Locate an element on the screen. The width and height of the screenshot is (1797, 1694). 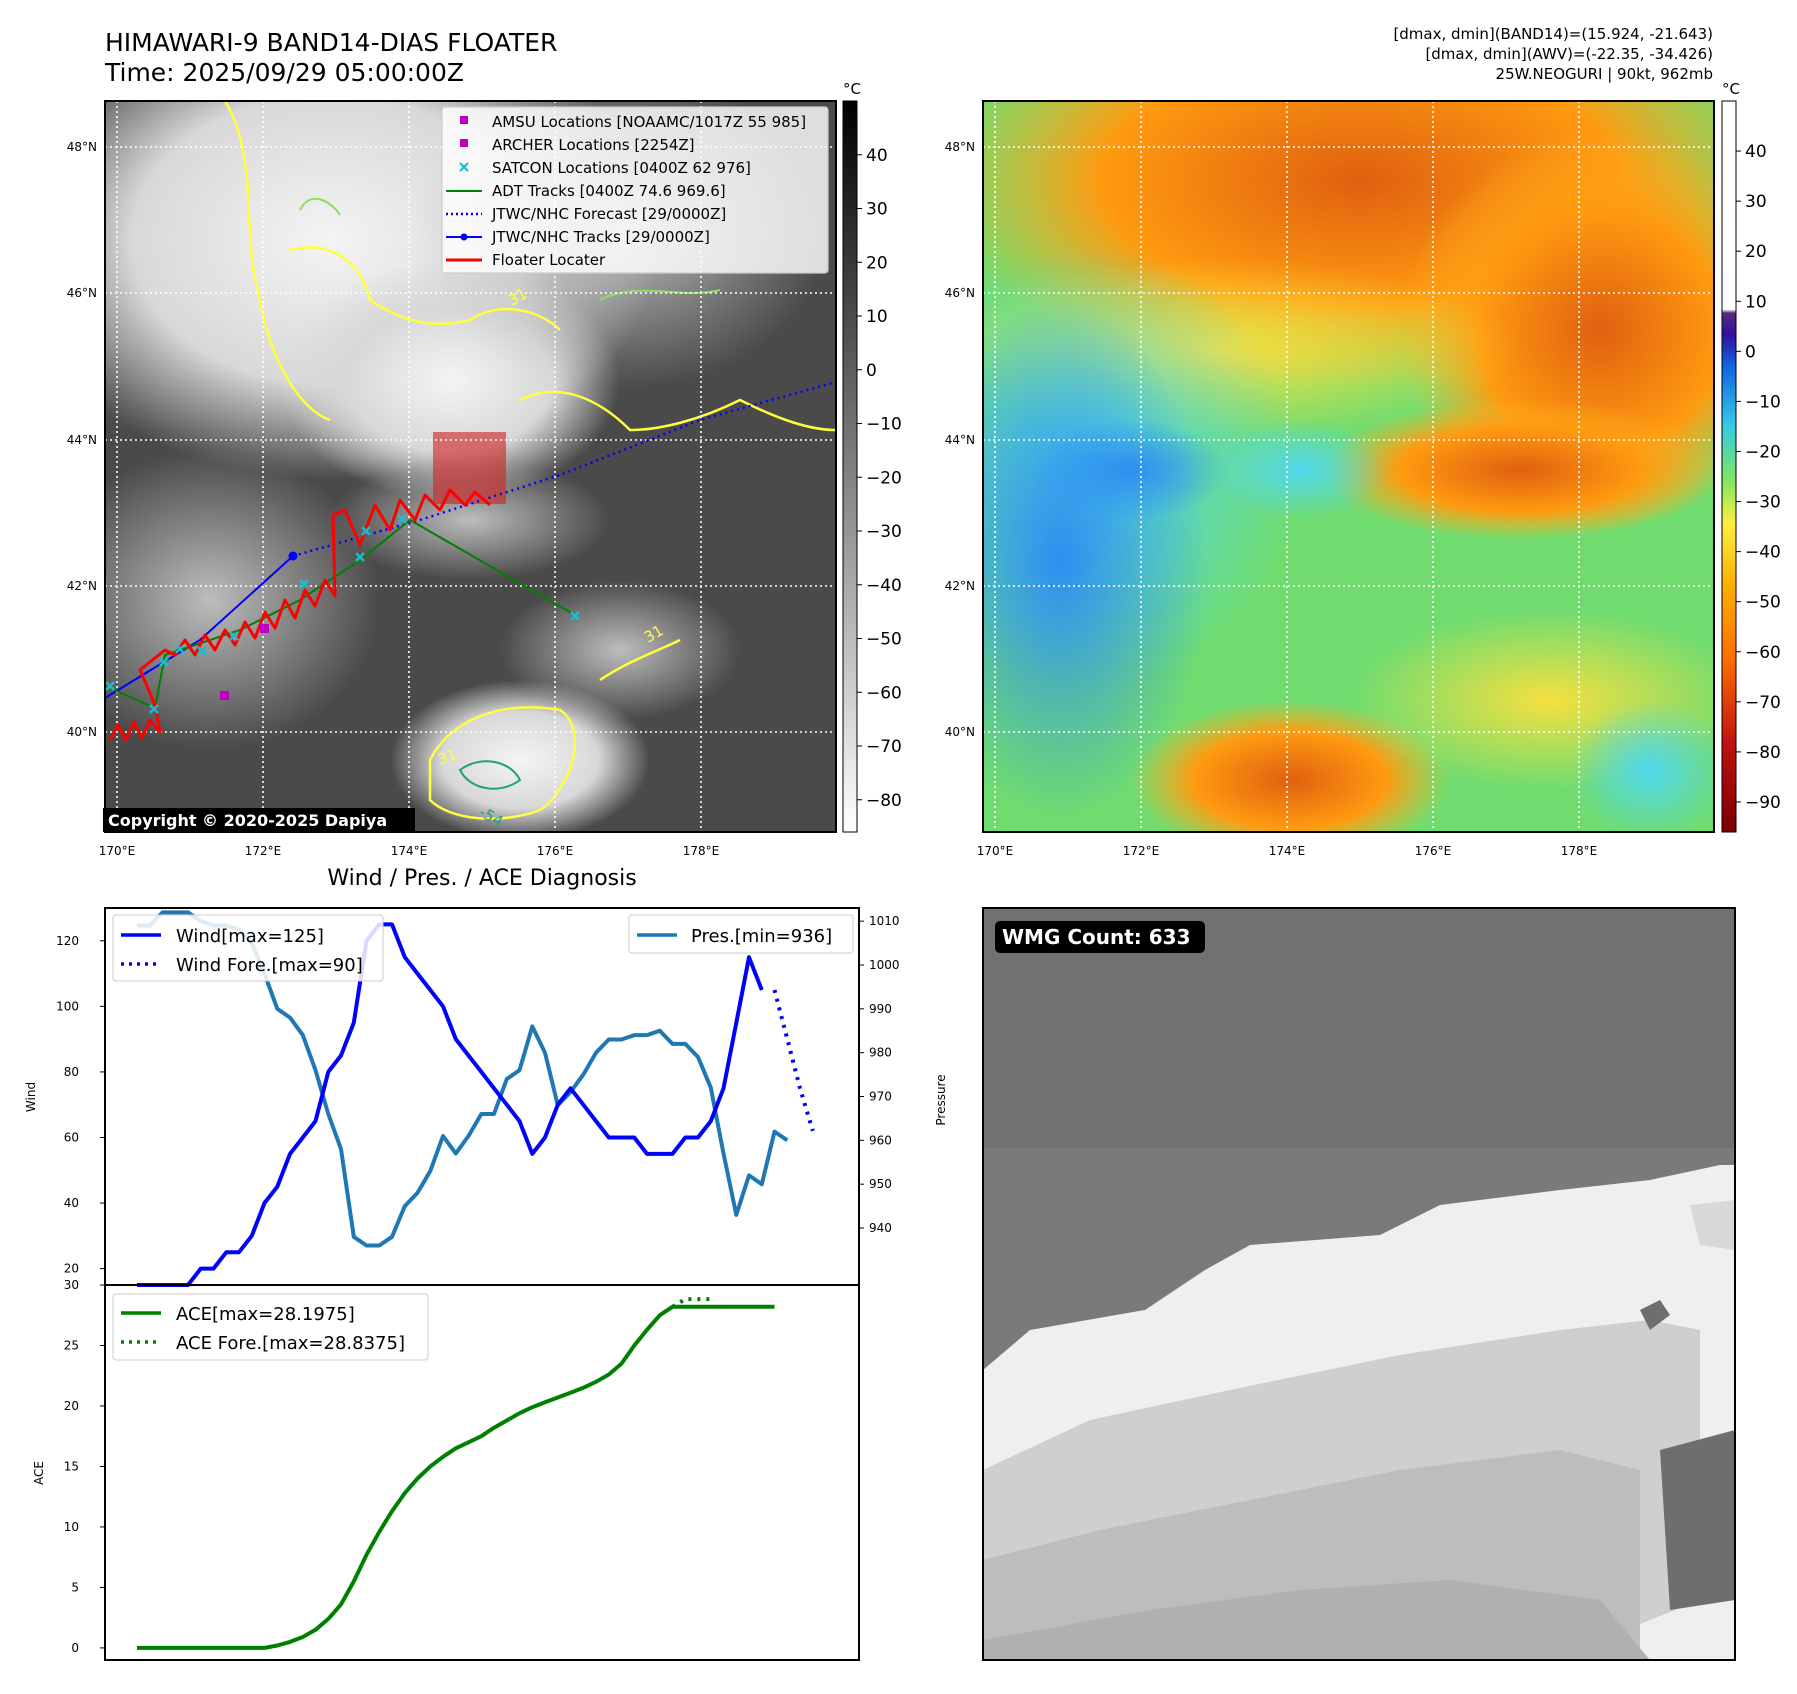
info-storm: 25W.NEOGURI | 90kt, 962mb is located at coordinates (1604, 74).